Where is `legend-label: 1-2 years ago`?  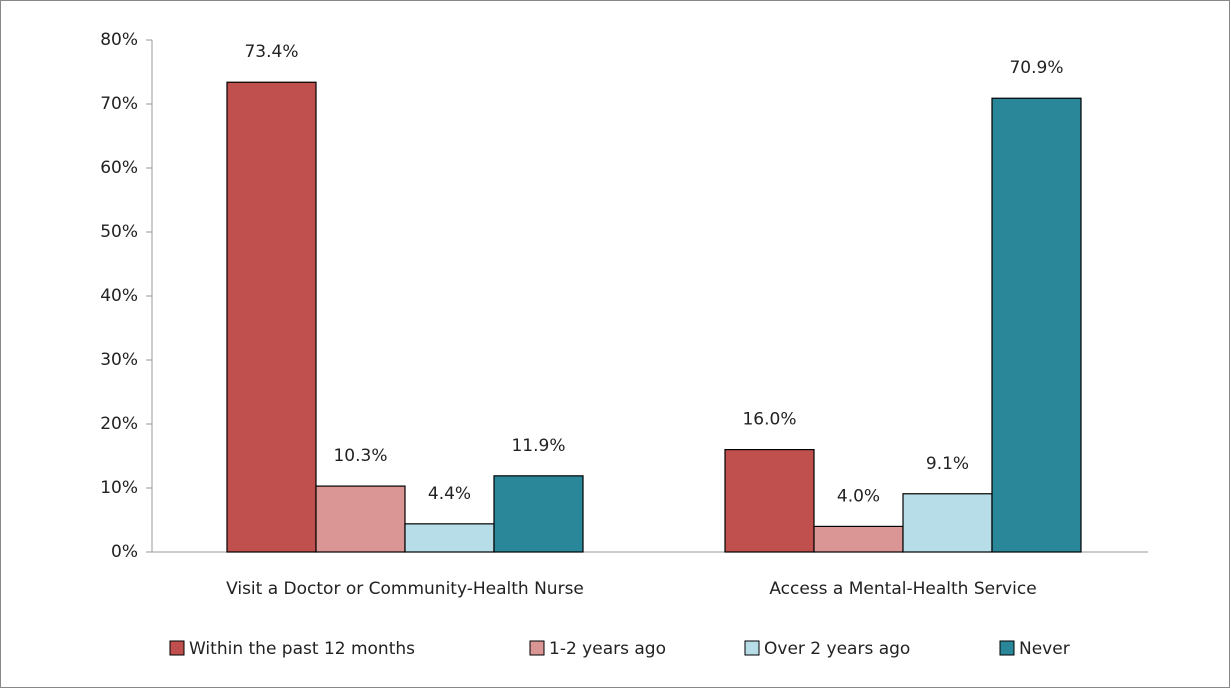
legend-label: 1-2 years ago is located at coordinates (607, 649).